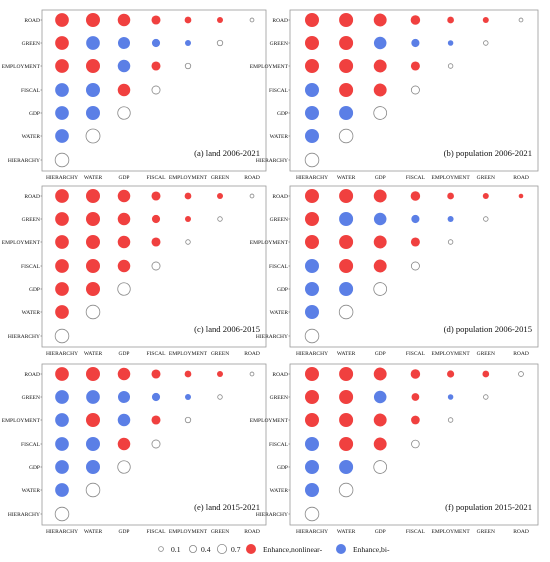  I want to click on panel-title: (f) population 2015-2021, so click(488, 507).